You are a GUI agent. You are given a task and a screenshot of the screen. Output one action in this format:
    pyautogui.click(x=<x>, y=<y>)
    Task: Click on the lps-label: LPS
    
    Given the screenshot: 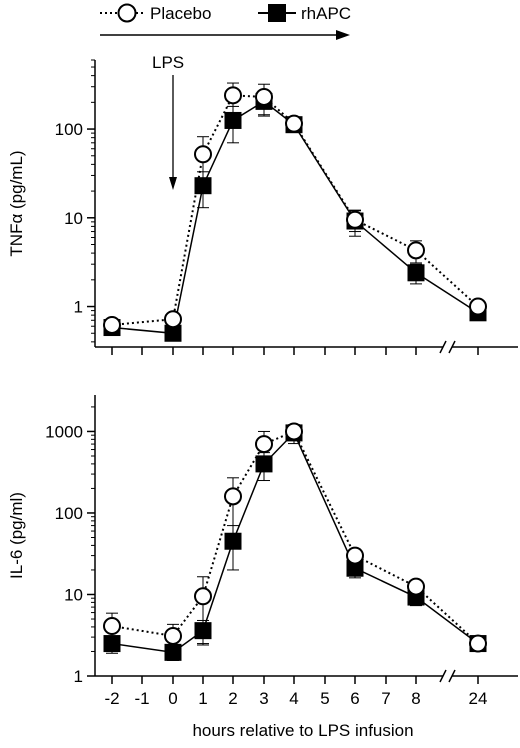 What is the action you would take?
    pyautogui.click(x=168, y=62)
    